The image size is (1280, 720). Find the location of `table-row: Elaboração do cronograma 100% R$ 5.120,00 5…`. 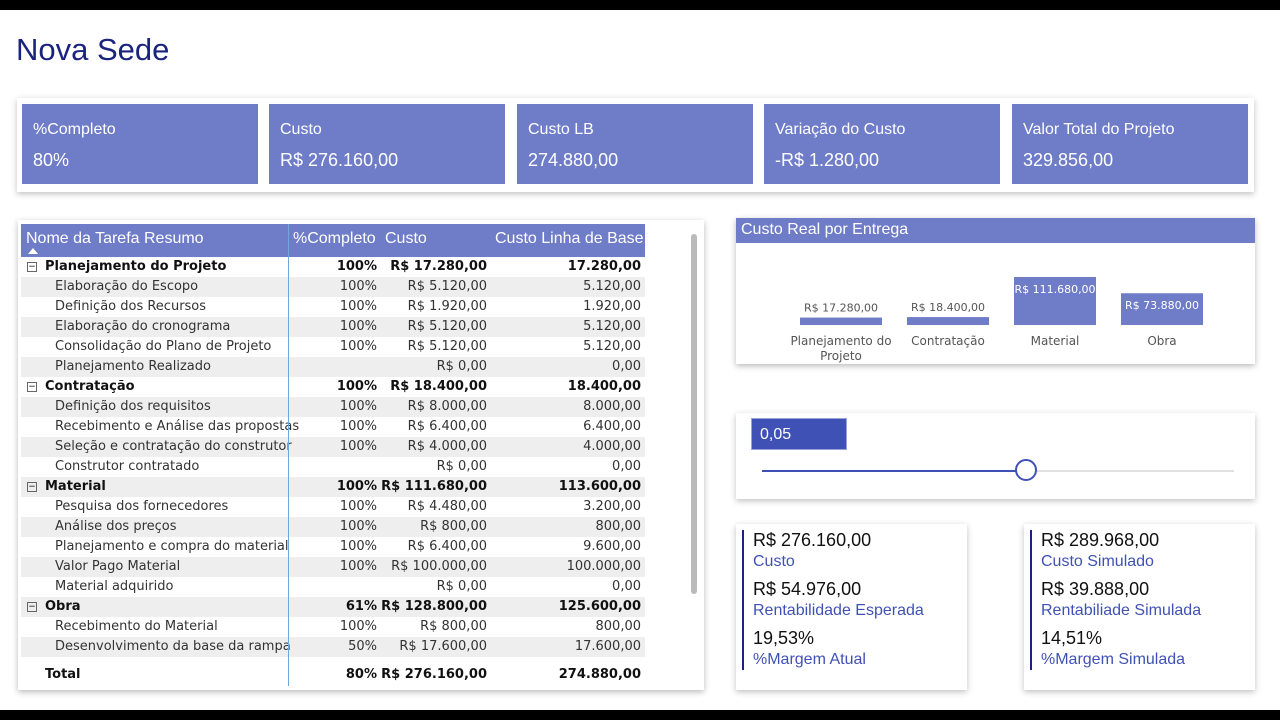

table-row: Elaboração do cronograma 100% R$ 5.120,00 5… is located at coordinates (333, 327).